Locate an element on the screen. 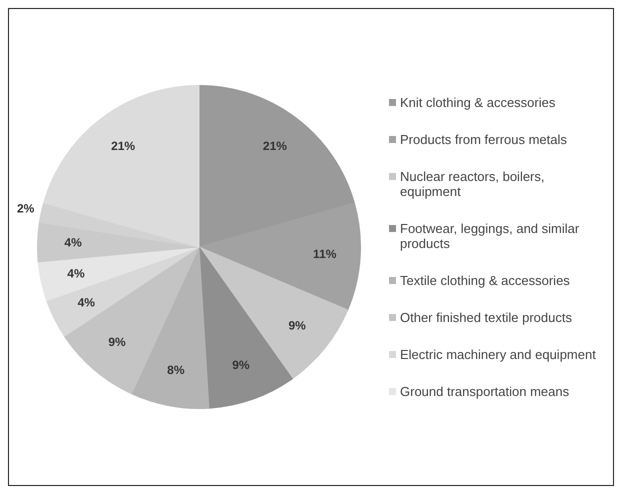 This screenshot has height=497, width=624. legend-label: Knit clothing & accessories is located at coordinates (478, 102).